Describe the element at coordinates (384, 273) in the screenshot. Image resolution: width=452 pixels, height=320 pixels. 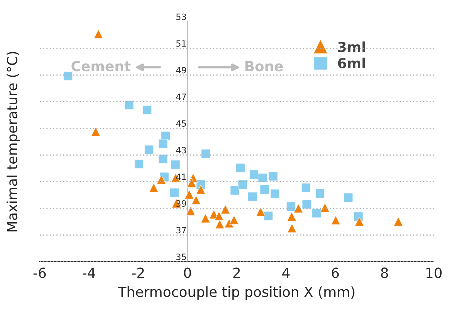
I see `x-tick-label: 8` at that location.